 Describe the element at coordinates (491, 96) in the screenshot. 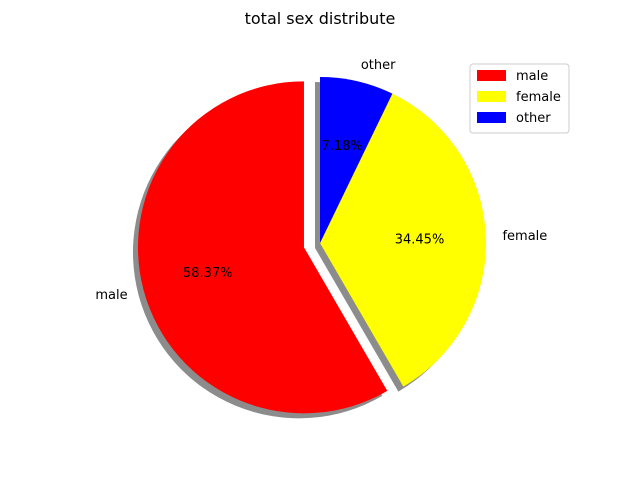

I see `legend-swatch-female` at that location.